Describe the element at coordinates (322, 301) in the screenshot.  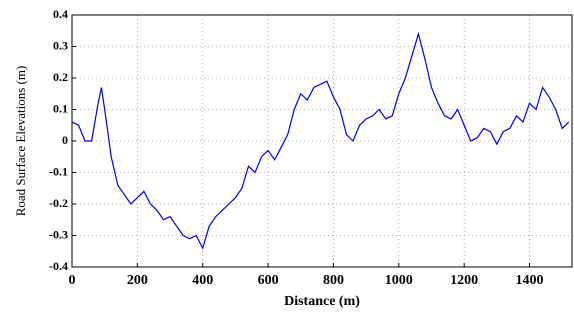
I see `x-axis-label: Distance (m)` at that location.